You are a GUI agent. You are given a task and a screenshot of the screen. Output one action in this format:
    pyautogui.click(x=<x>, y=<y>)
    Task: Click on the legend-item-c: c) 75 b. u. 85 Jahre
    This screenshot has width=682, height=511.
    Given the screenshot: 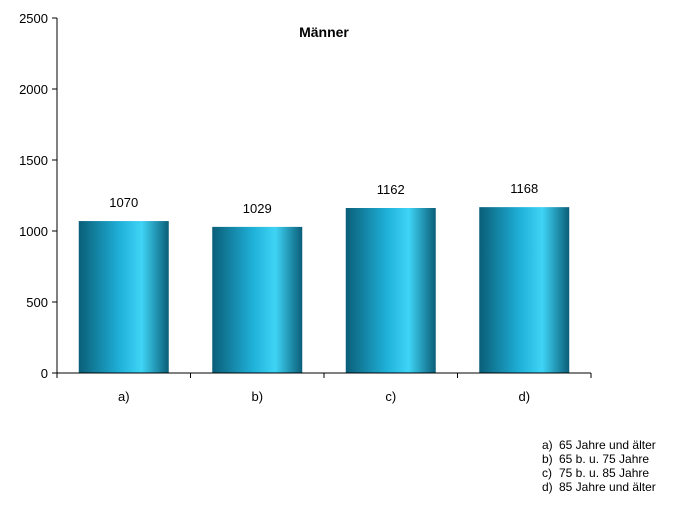 What is the action you would take?
    pyautogui.click(x=596, y=473)
    